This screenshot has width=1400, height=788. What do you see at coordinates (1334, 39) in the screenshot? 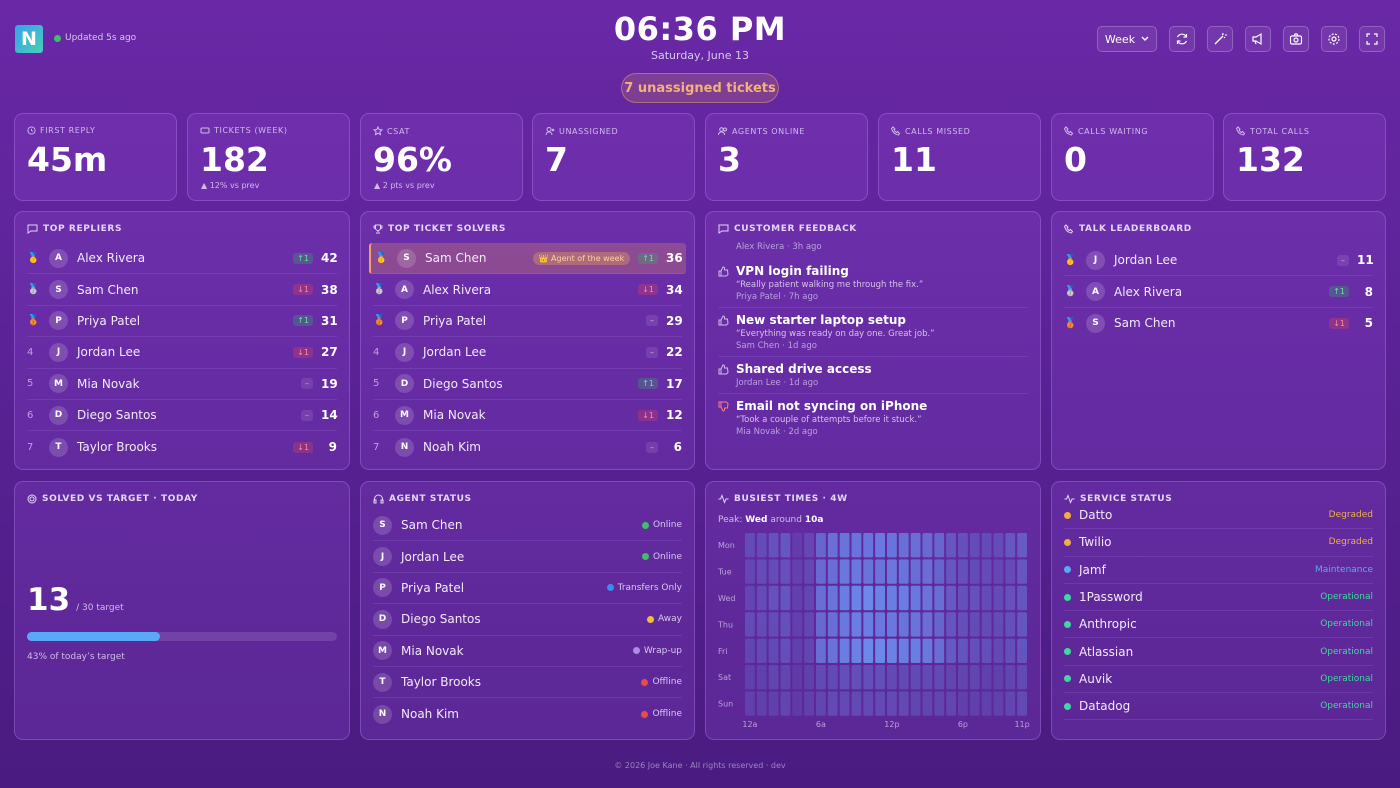
I see `settings-button` at bounding box center [1334, 39].